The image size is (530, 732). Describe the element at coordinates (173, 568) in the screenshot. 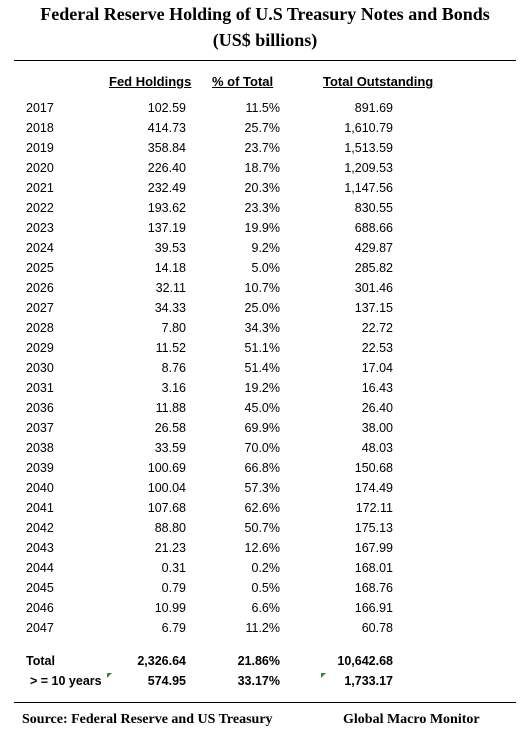

I see `fed-holdings-cell: 0.31` at that location.